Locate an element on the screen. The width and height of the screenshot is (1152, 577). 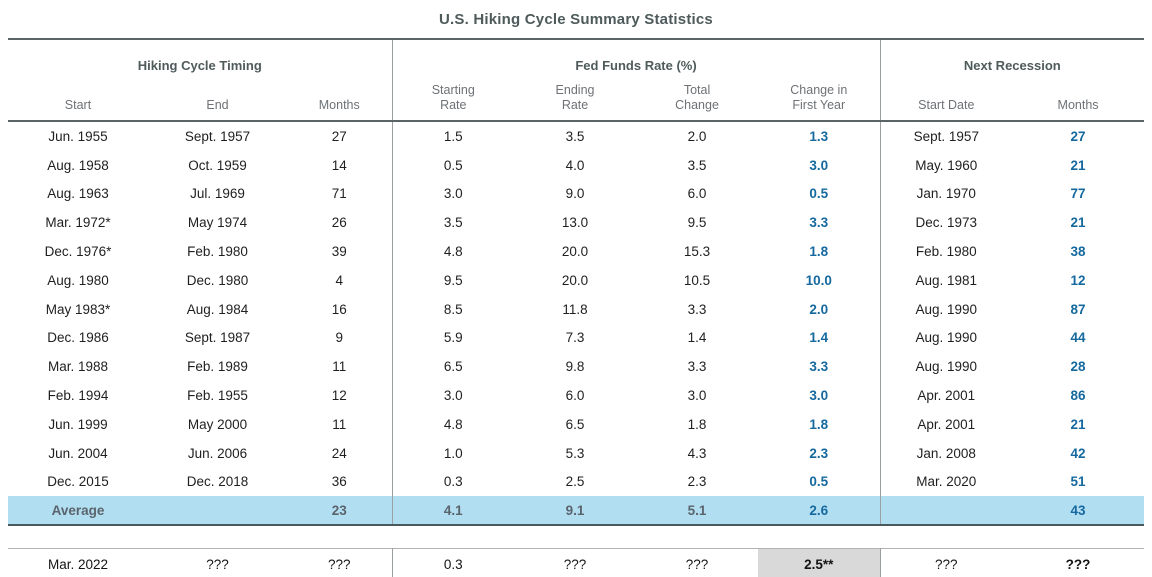
cell-ending-rate: ??? is located at coordinates (575, 564).